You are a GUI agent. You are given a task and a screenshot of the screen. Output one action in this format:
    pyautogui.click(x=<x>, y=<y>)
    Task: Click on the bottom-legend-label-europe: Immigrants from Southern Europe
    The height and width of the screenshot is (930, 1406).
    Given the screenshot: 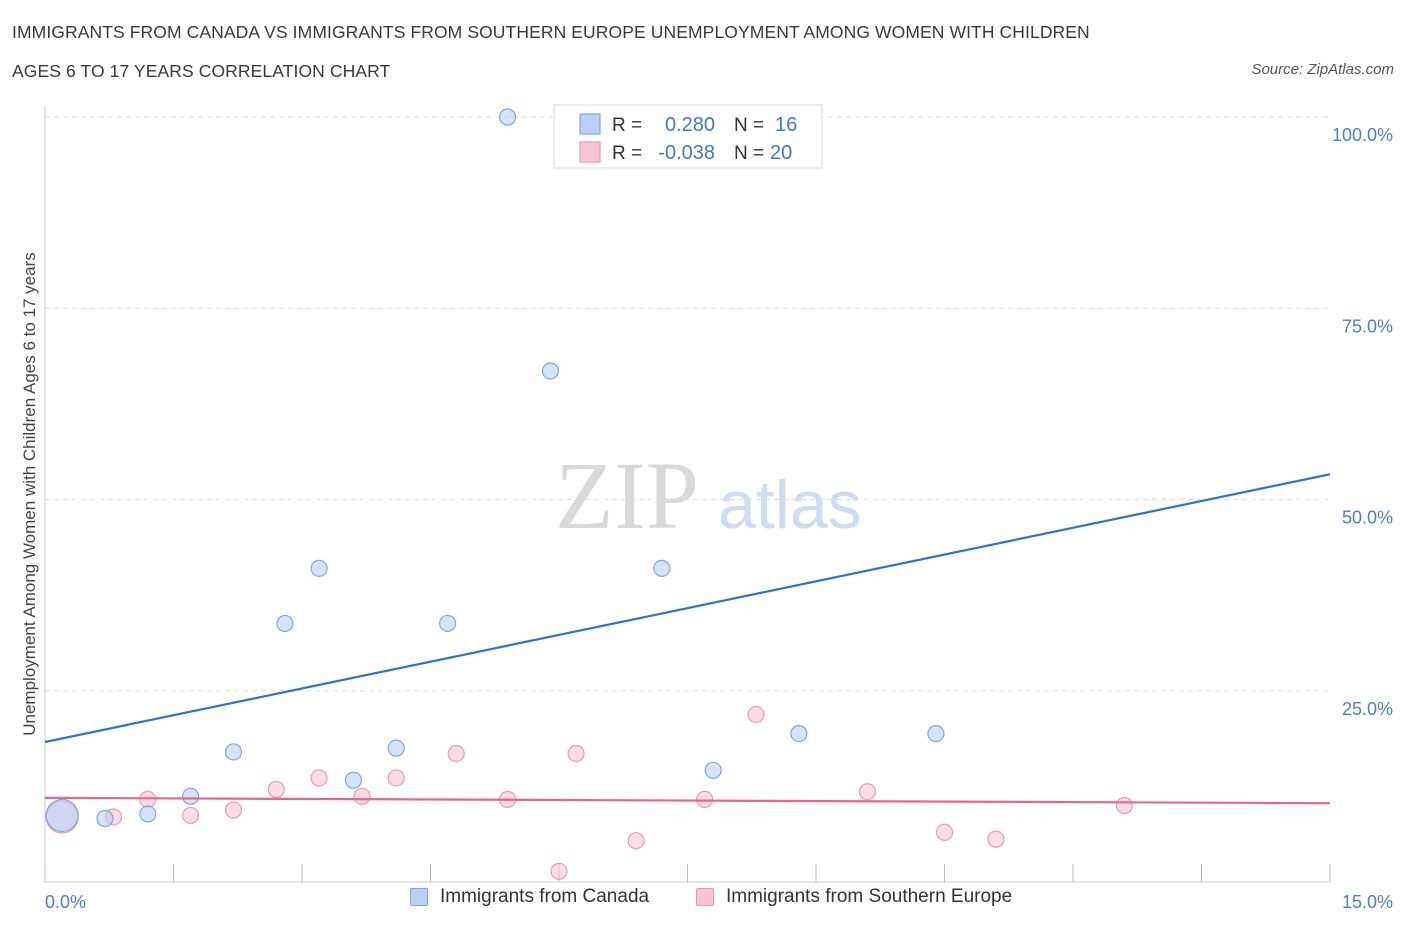 What is the action you would take?
    pyautogui.click(x=869, y=896)
    